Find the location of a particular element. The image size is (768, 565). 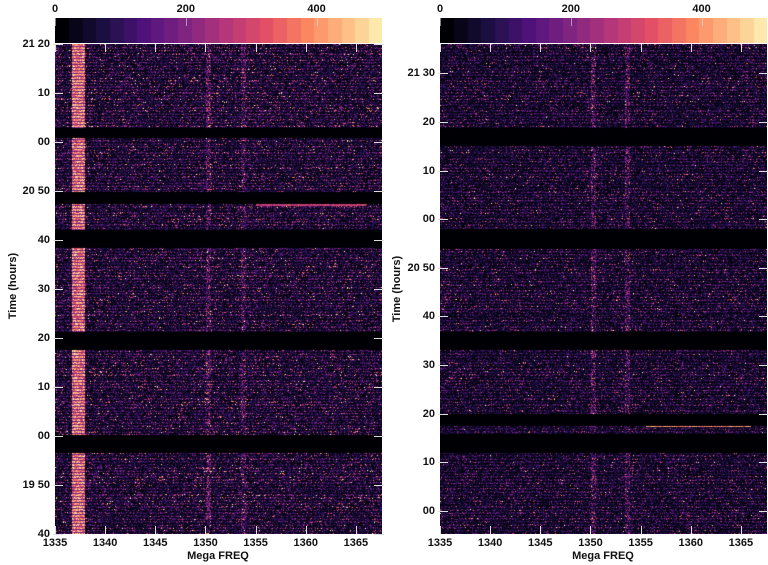

y-tick-label: 19 50 is located at coordinates (36, 485).